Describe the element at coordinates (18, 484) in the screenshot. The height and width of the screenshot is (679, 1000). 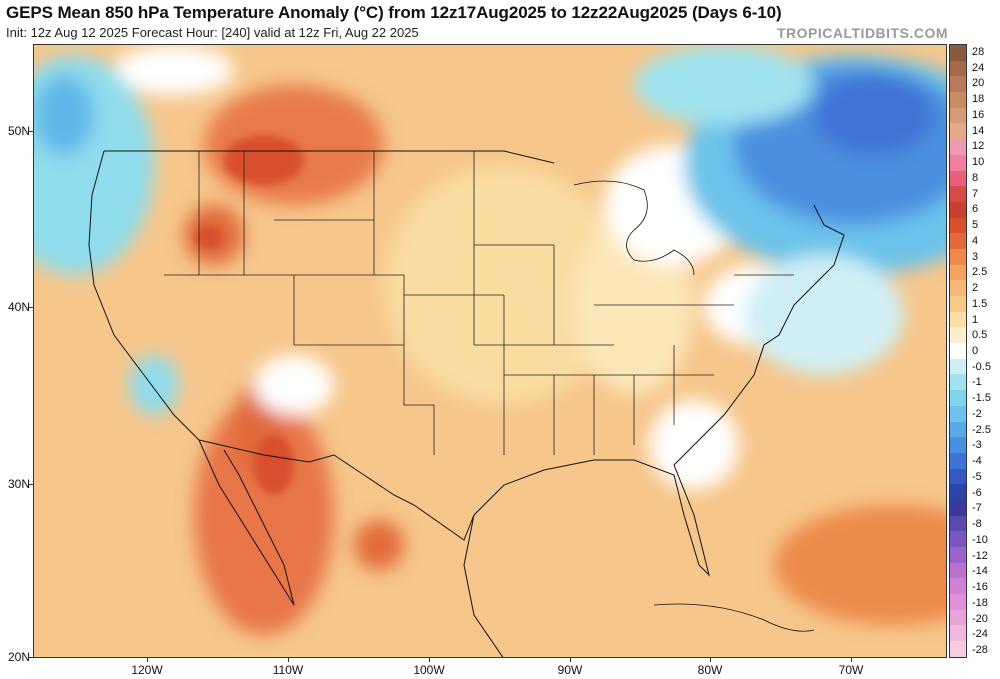
I see `lat-label: 30N` at that location.